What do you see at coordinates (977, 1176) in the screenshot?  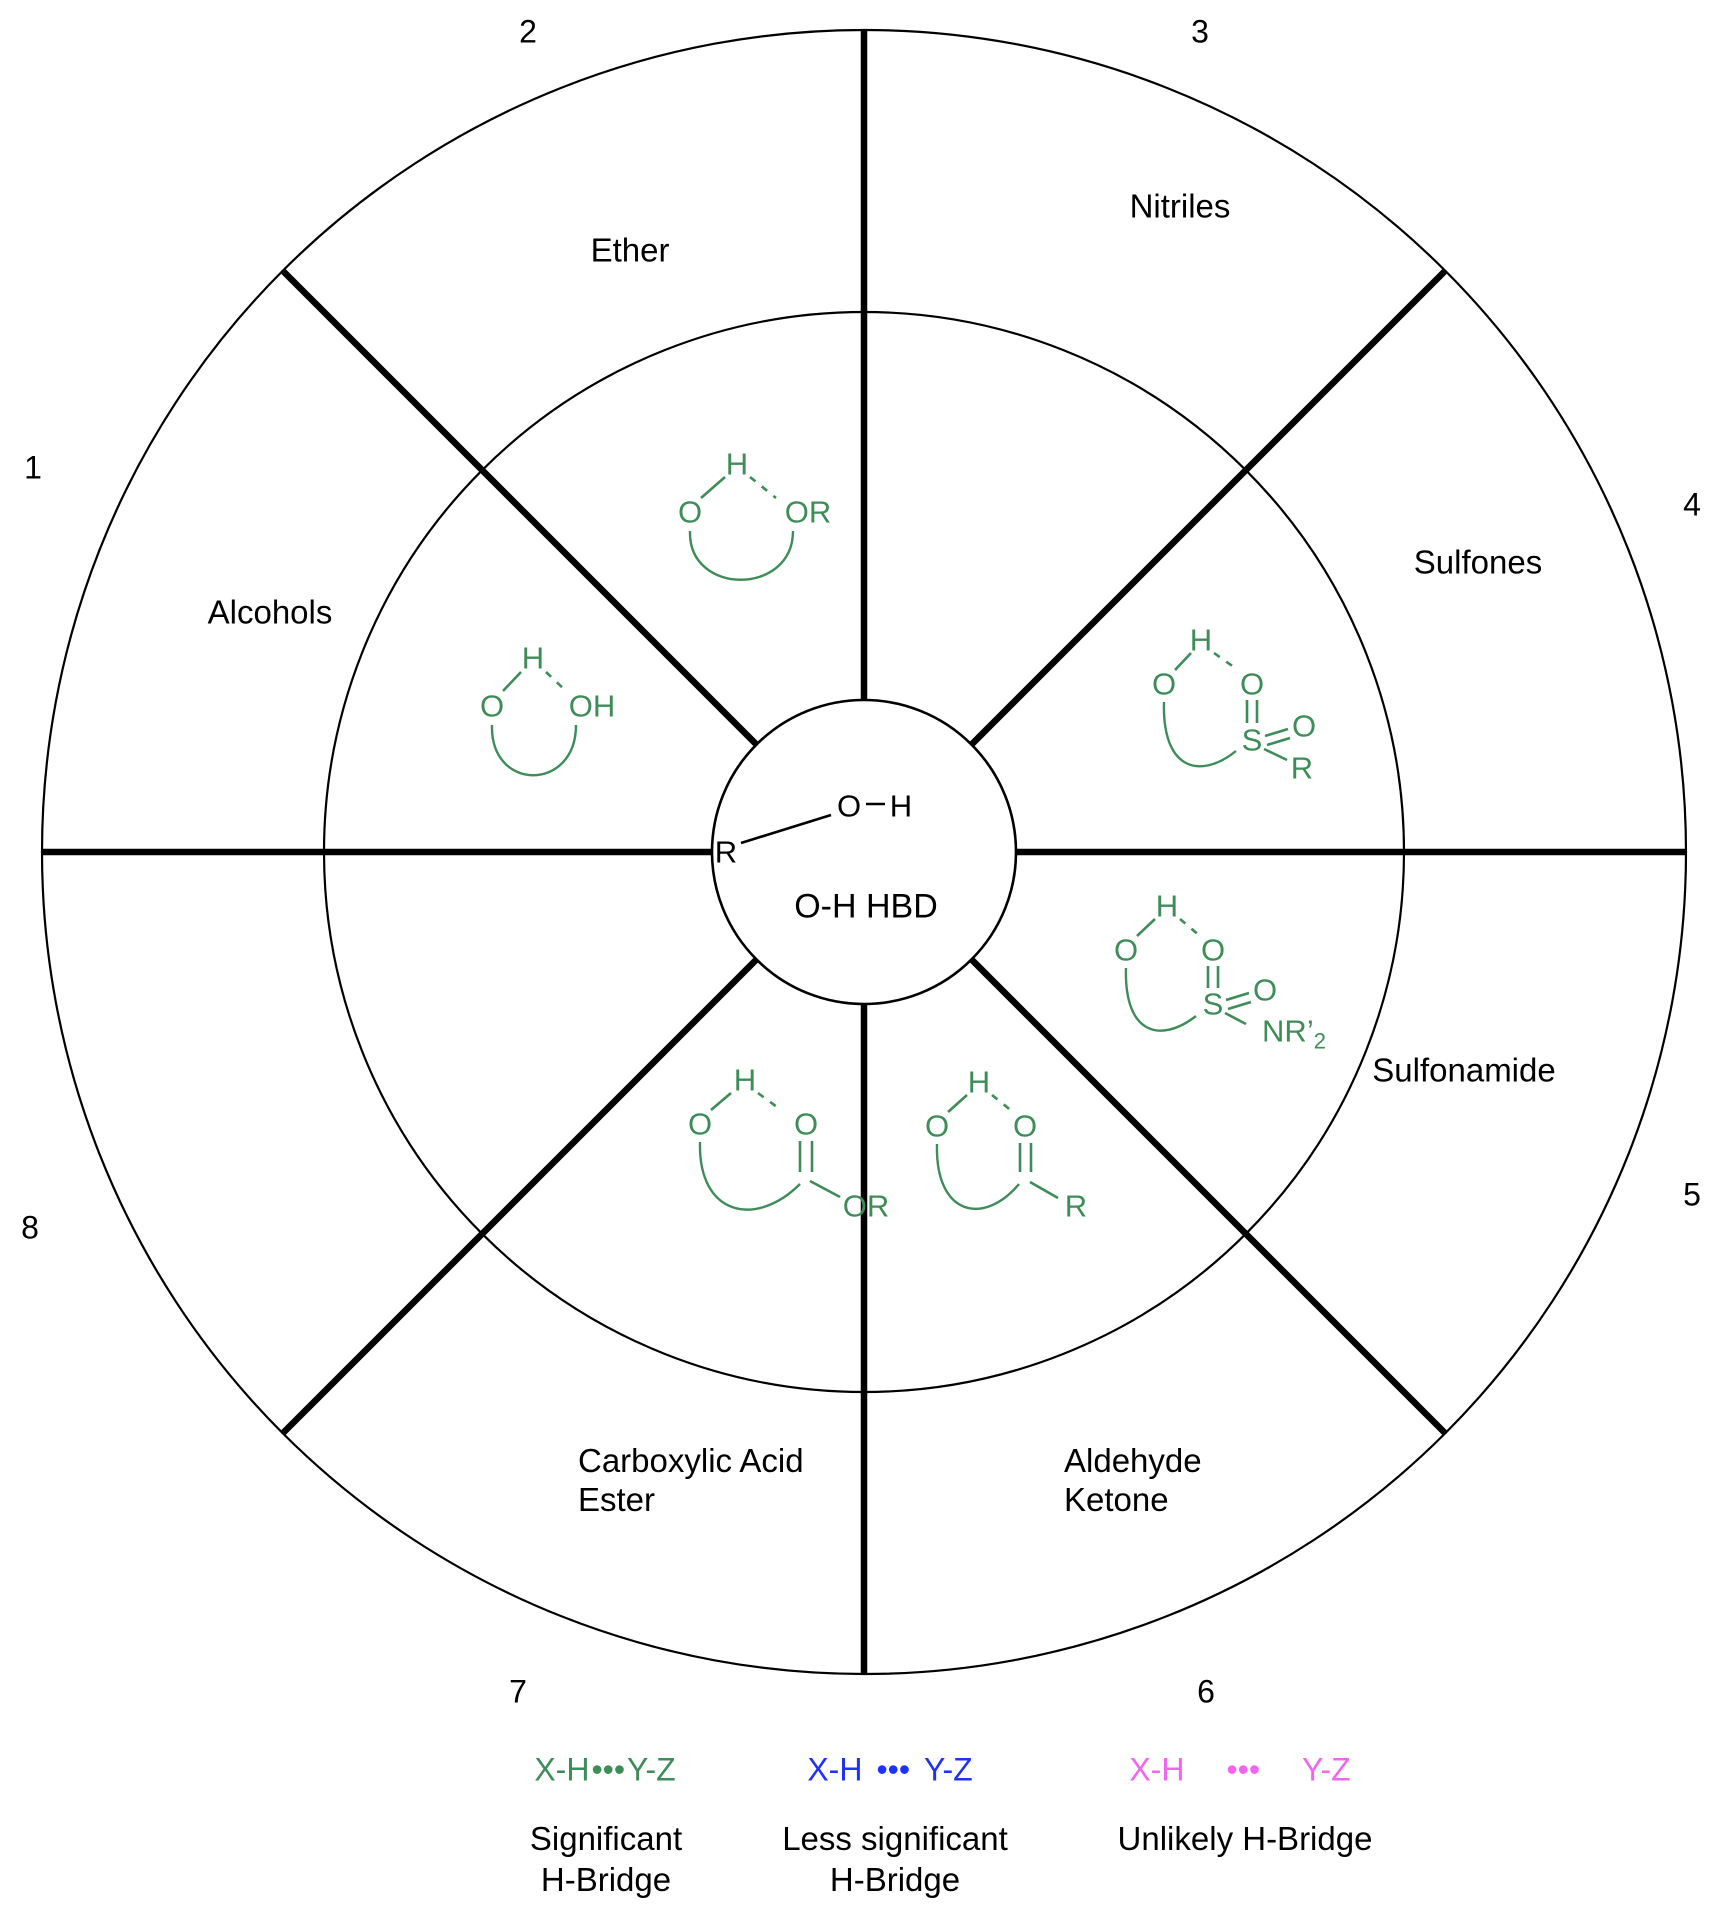 I see `aldehyde-ketone-structure-chain-arc` at bounding box center [977, 1176].